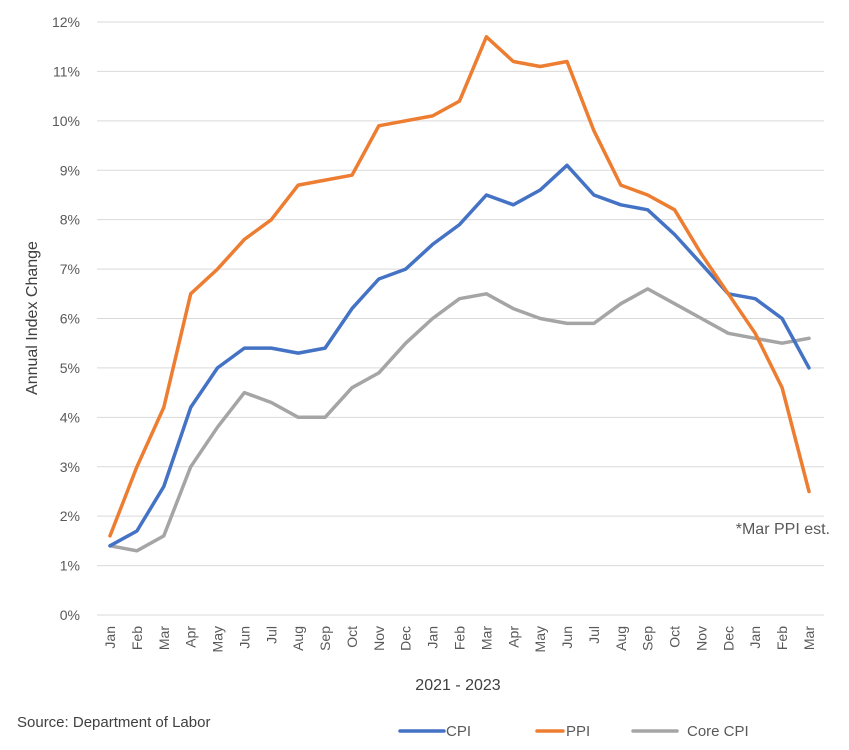 This screenshot has width=849, height=750. Describe the element at coordinates (70, 220) in the screenshot. I see `y-tick-label: 8%` at that location.